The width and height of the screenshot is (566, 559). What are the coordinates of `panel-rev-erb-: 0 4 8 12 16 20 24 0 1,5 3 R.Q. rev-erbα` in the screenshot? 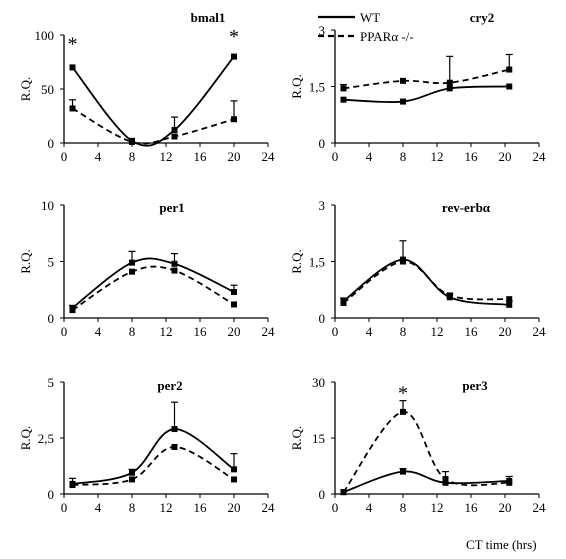 It's located at (417, 268).